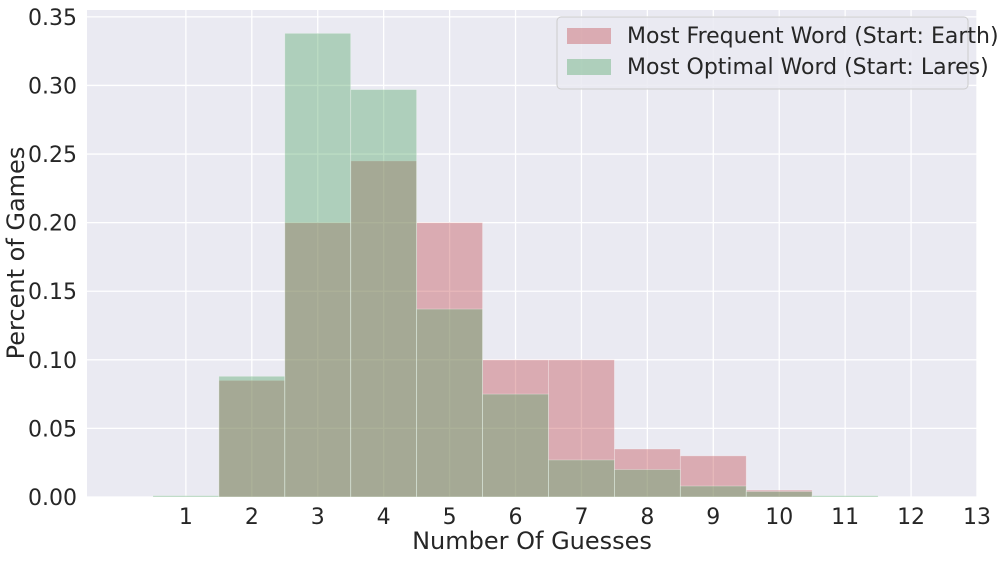 This screenshot has width=998, height=565. What do you see at coordinates (52, 429) in the screenshot?
I see `y-tick-label: 0.05` at bounding box center [52, 429].